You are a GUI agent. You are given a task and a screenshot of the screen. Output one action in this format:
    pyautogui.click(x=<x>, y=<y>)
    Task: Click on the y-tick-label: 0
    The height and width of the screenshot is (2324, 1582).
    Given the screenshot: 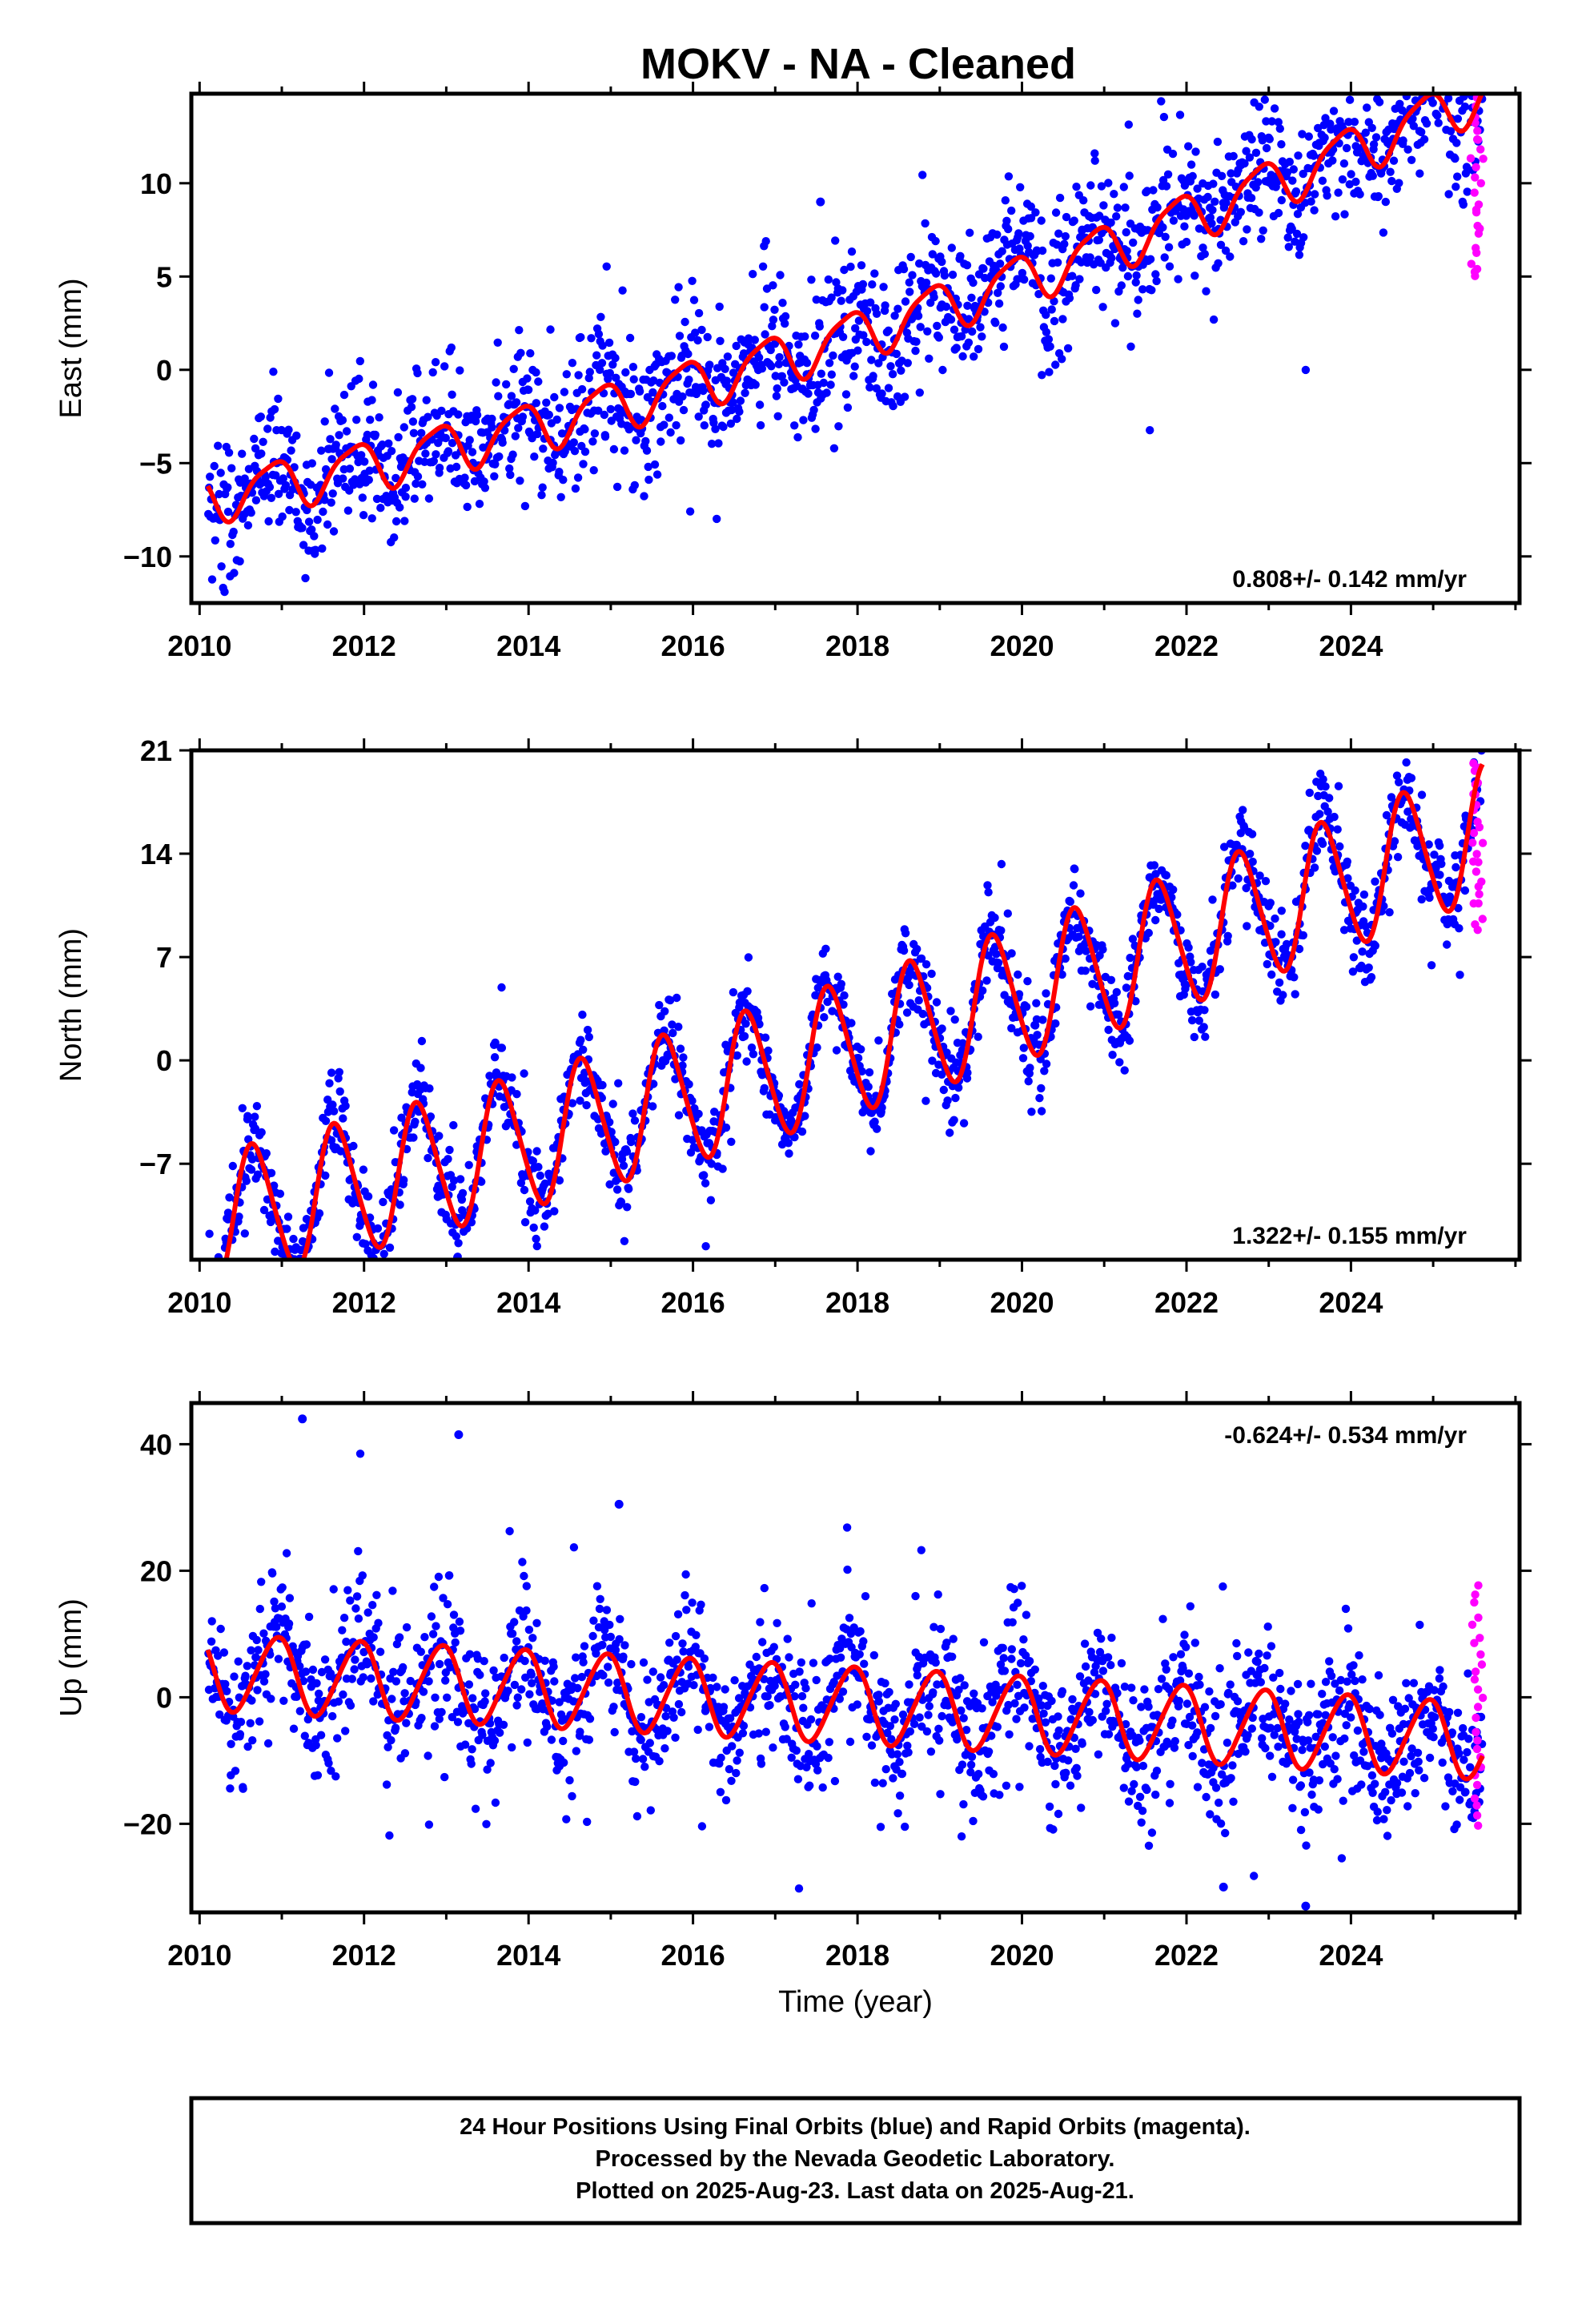 What is the action you would take?
    pyautogui.click(x=164, y=370)
    